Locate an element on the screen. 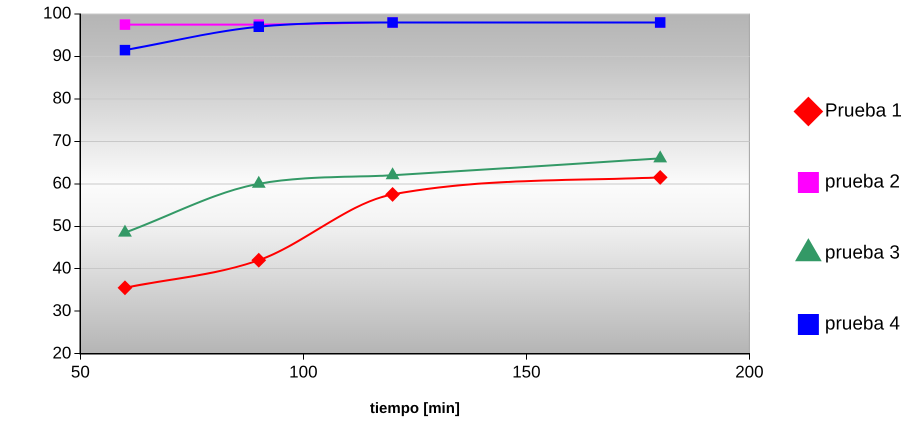  x-tick-label: 150 is located at coordinates (526, 372).